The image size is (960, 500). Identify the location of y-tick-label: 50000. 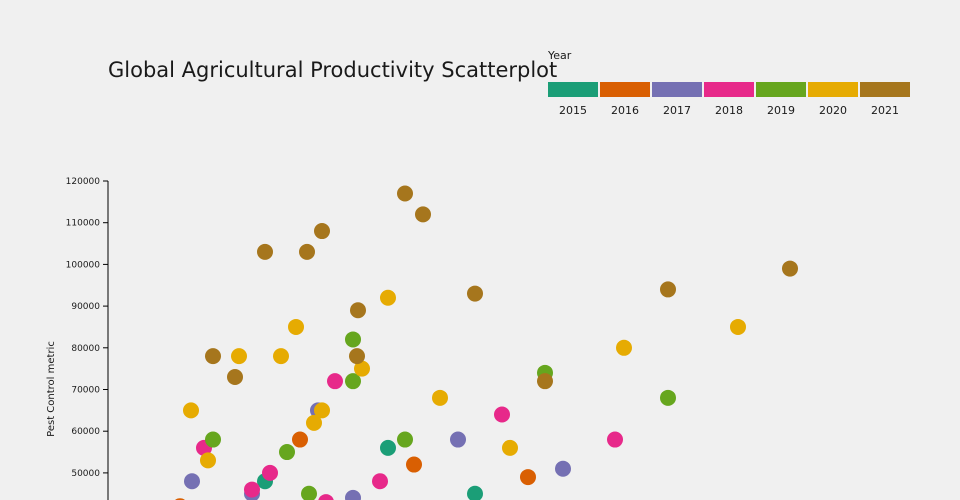
(85, 474).